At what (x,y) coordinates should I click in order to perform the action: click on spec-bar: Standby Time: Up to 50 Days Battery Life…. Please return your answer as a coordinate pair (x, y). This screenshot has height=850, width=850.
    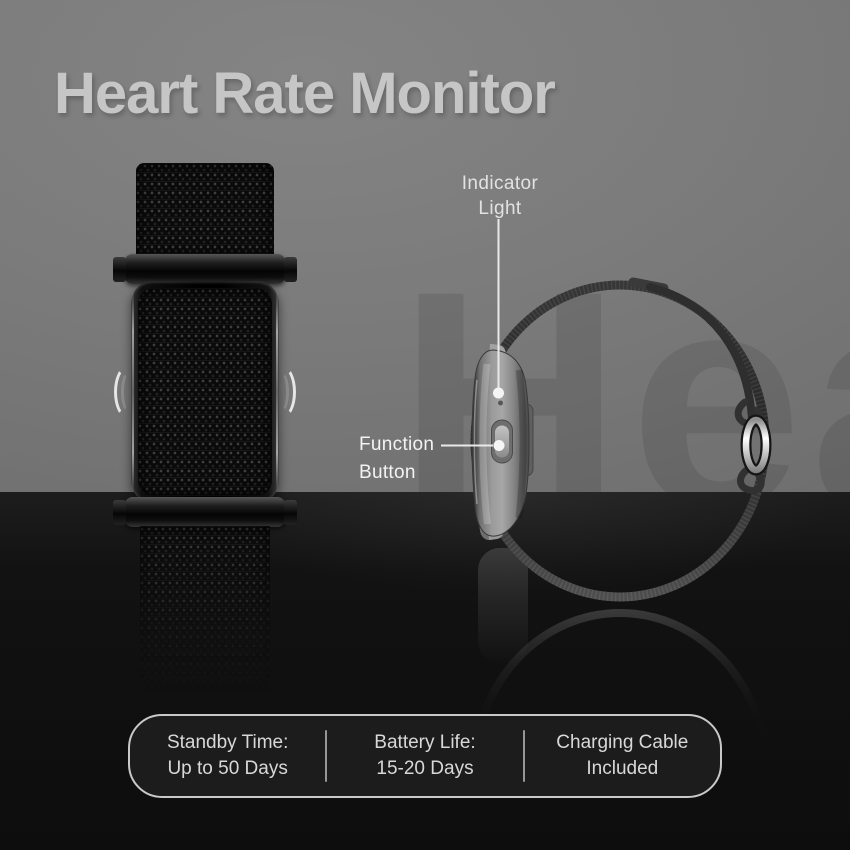
    Looking at the image, I should click on (425, 756).